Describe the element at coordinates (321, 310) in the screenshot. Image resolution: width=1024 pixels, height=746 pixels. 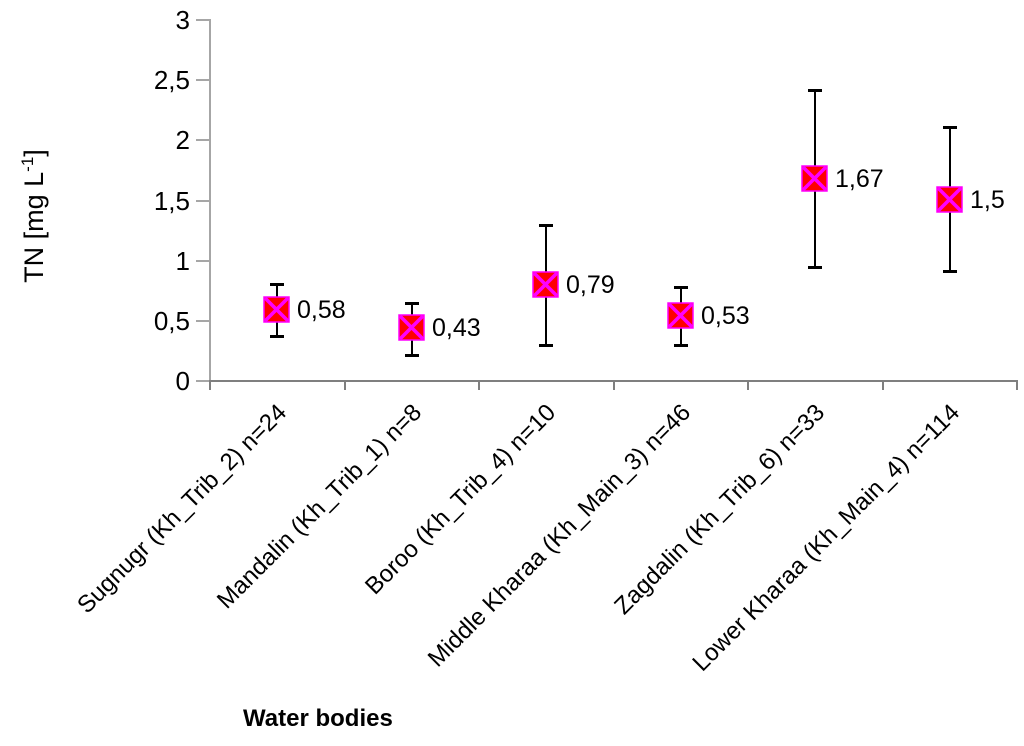
I see `value-label: 0,58` at that location.